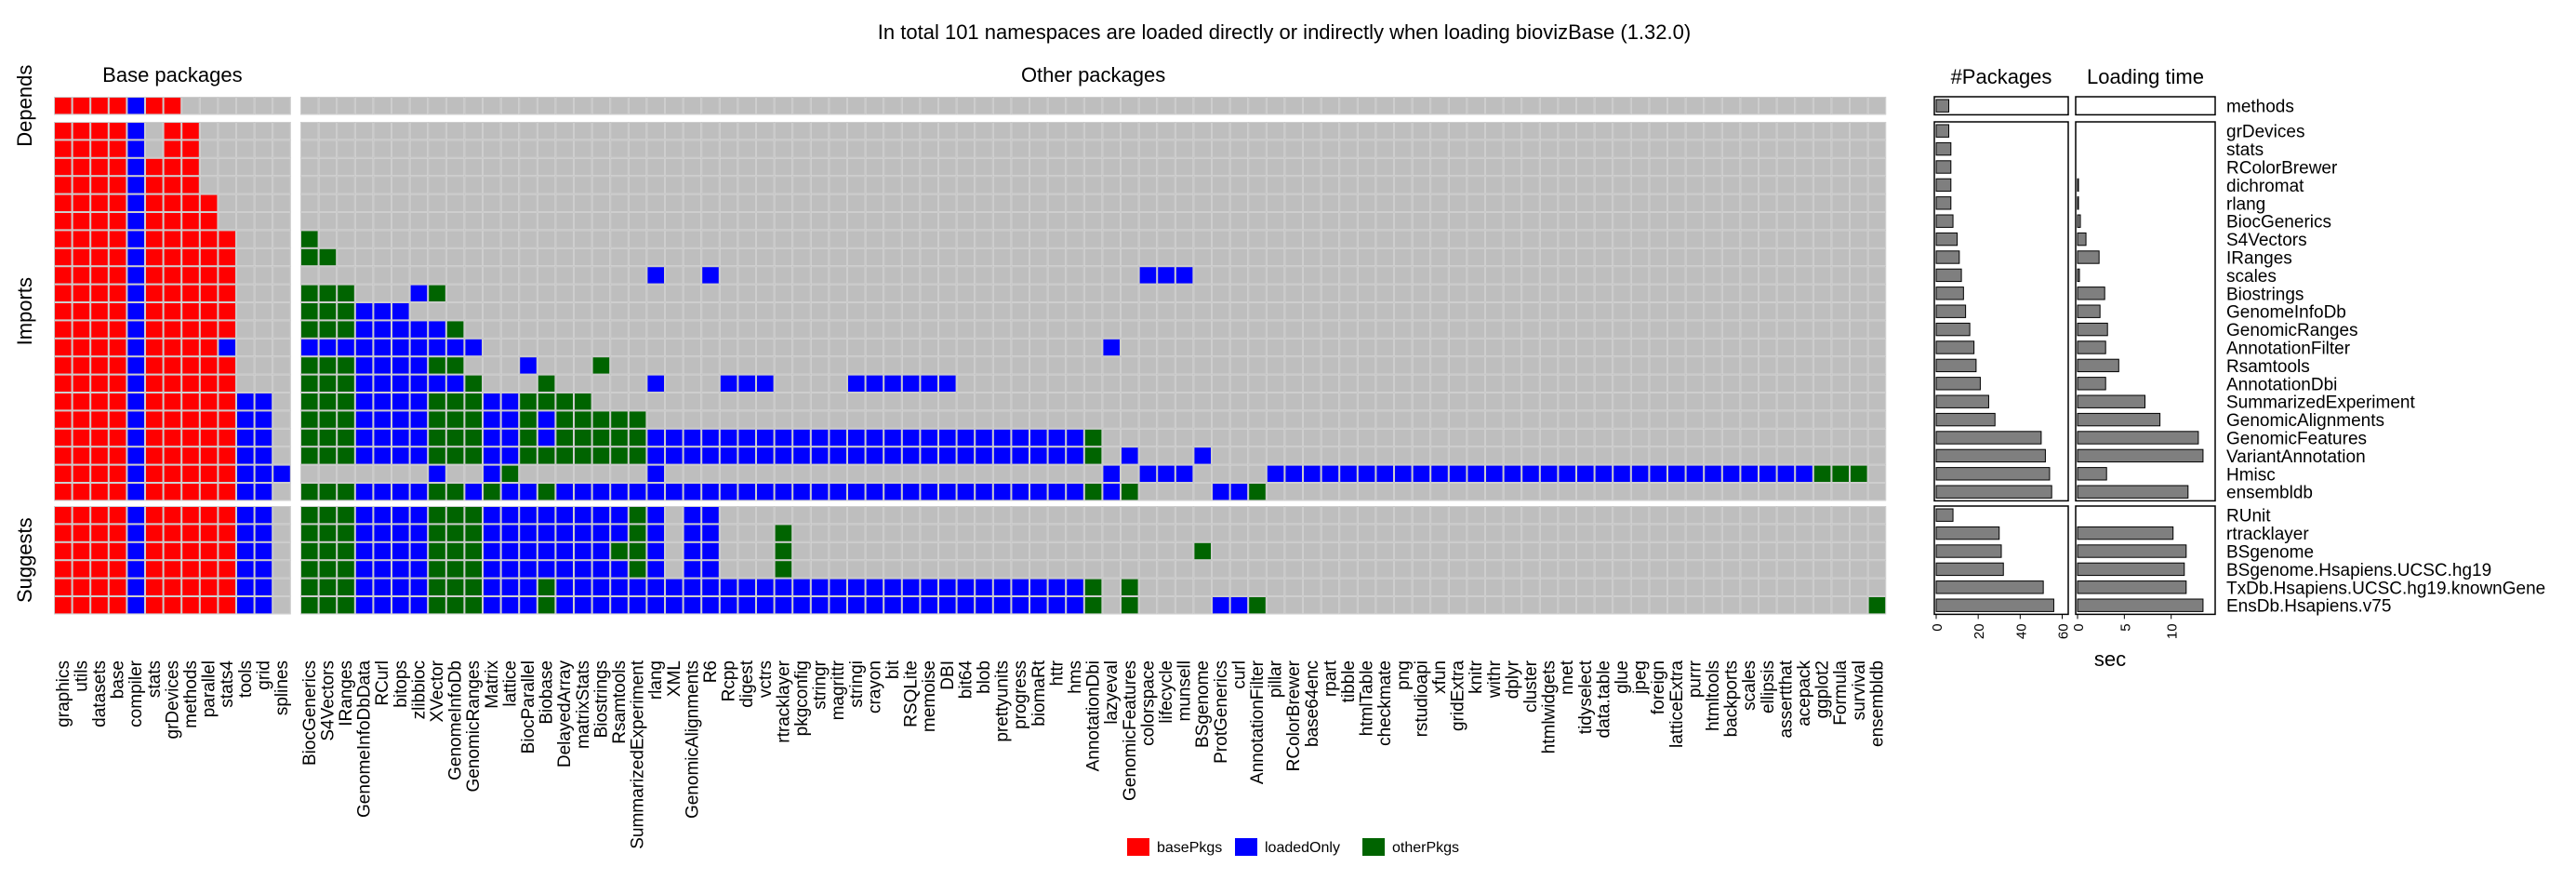 Image resolution: width=2576 pixels, height=880 pixels. Describe the element at coordinates (1020, 694) in the screenshot. I see `column-tick-label: progress` at that location.